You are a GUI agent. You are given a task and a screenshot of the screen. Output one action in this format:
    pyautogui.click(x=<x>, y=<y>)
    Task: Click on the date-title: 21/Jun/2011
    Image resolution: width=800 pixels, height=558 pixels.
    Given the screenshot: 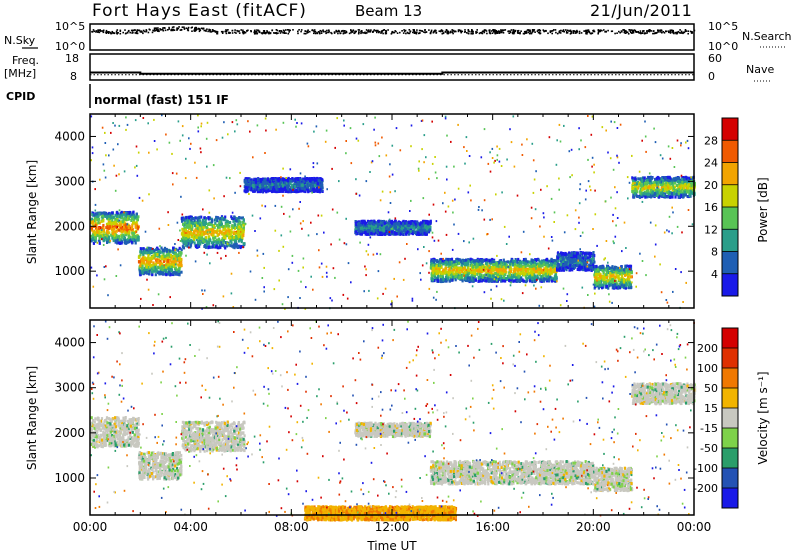 What is the action you would take?
    pyautogui.click(x=641, y=10)
    